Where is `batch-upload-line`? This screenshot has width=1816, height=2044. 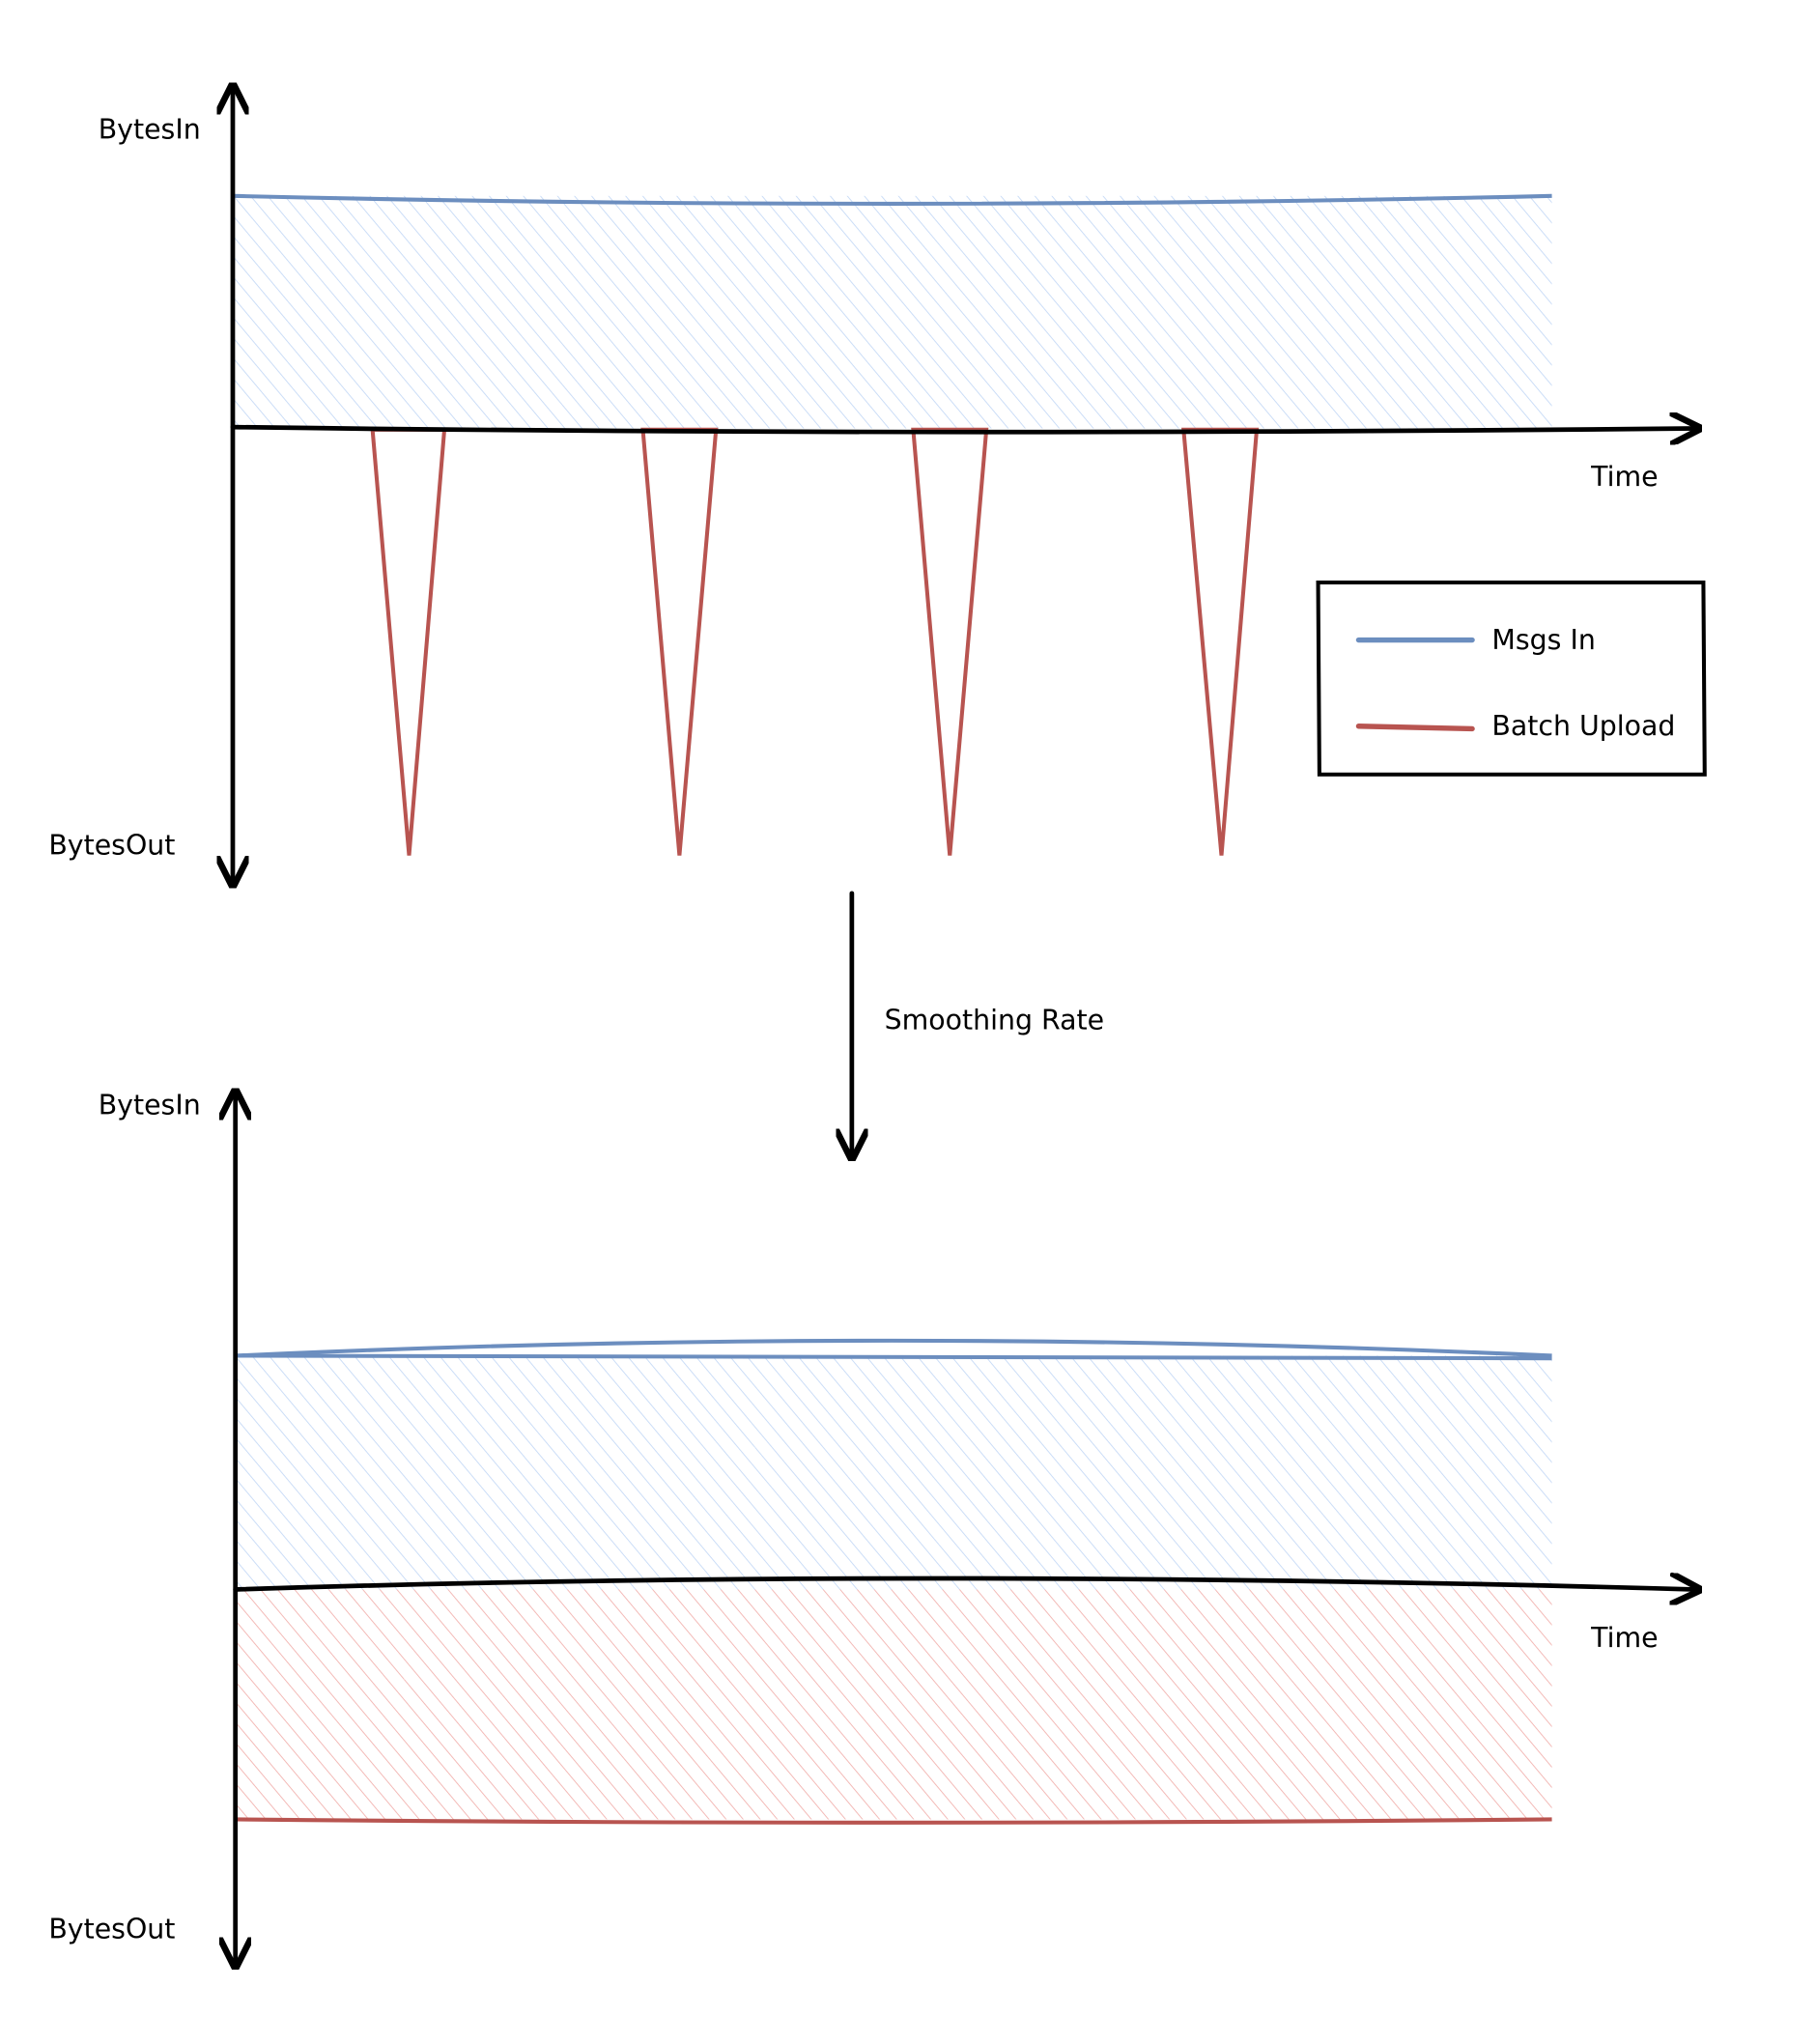 batch-upload-line is located at coordinates (893, 1821).